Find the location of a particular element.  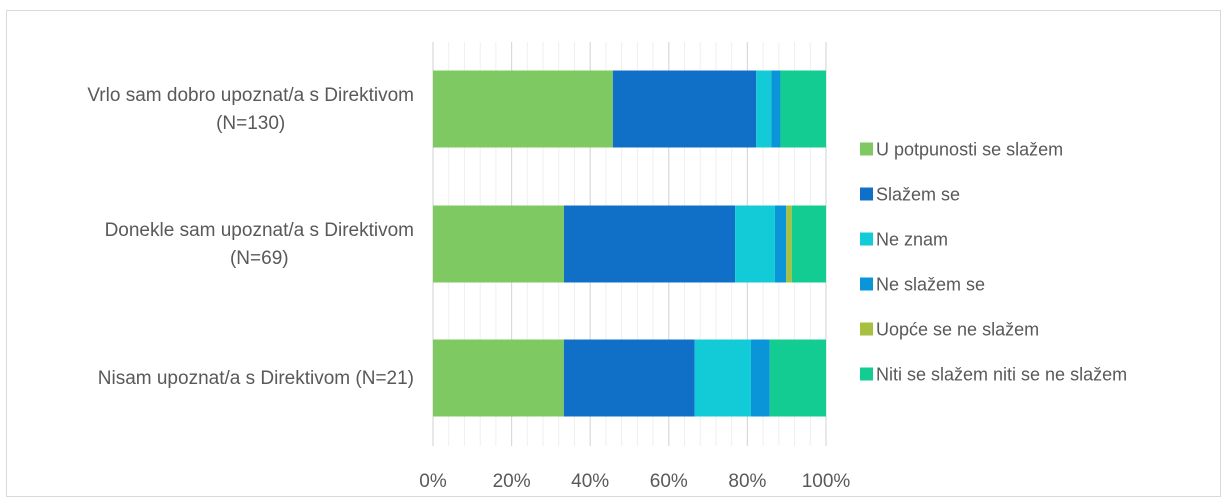

x-tick-label: 0% is located at coordinates (433, 481).